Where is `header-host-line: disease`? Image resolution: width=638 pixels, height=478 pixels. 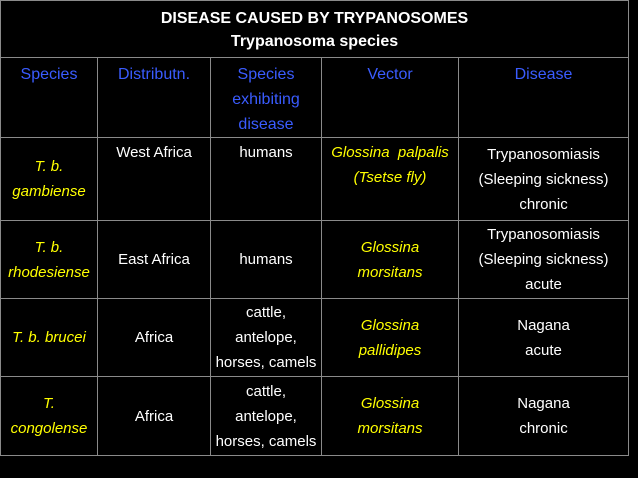 header-host-line: disease is located at coordinates (266, 124).